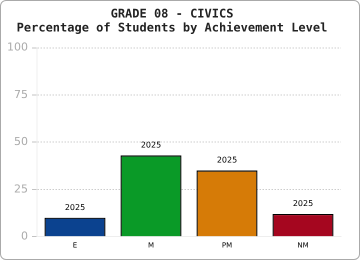 This screenshot has width=360, height=260. Describe the element at coordinates (172, 13) in the screenshot. I see `chart-title: GRADE 08 - CIVICS` at that location.